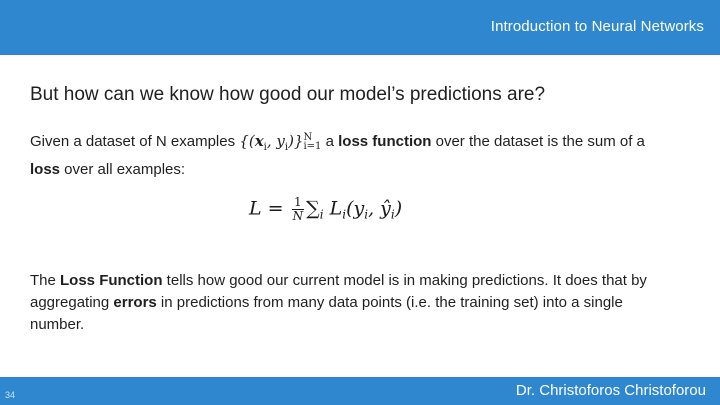 The width and height of the screenshot is (720, 405). Describe the element at coordinates (45, 280) in the screenshot. I see `para2-lead: The` at that location.